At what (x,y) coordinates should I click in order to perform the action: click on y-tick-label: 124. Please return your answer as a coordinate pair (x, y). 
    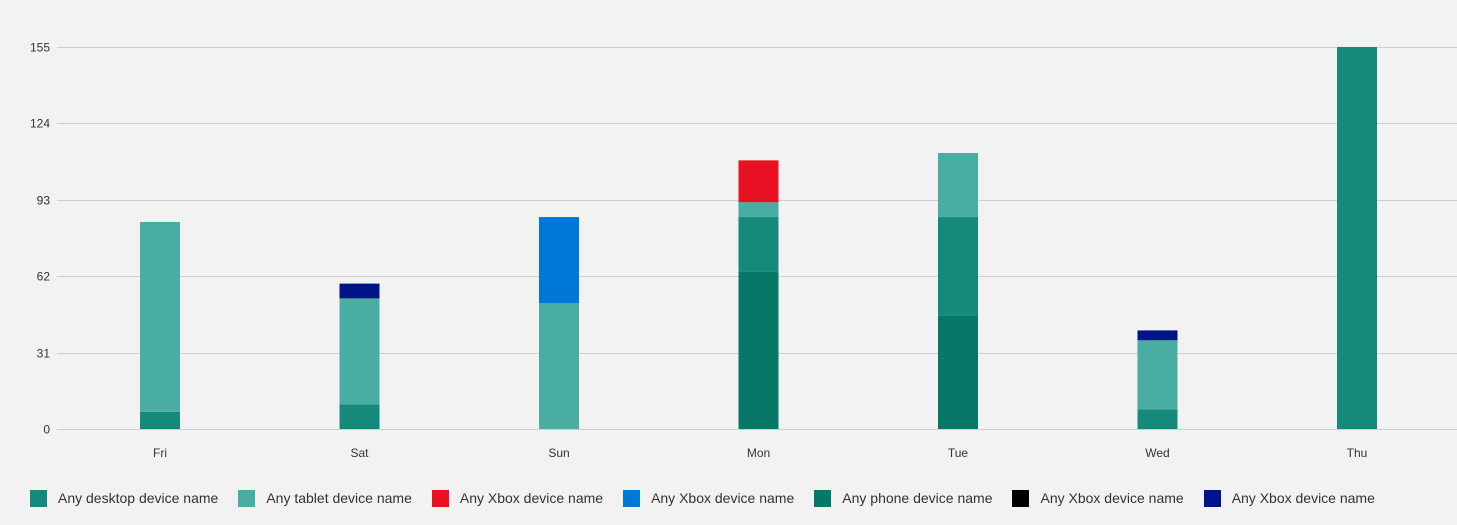
    Looking at the image, I should click on (40, 124).